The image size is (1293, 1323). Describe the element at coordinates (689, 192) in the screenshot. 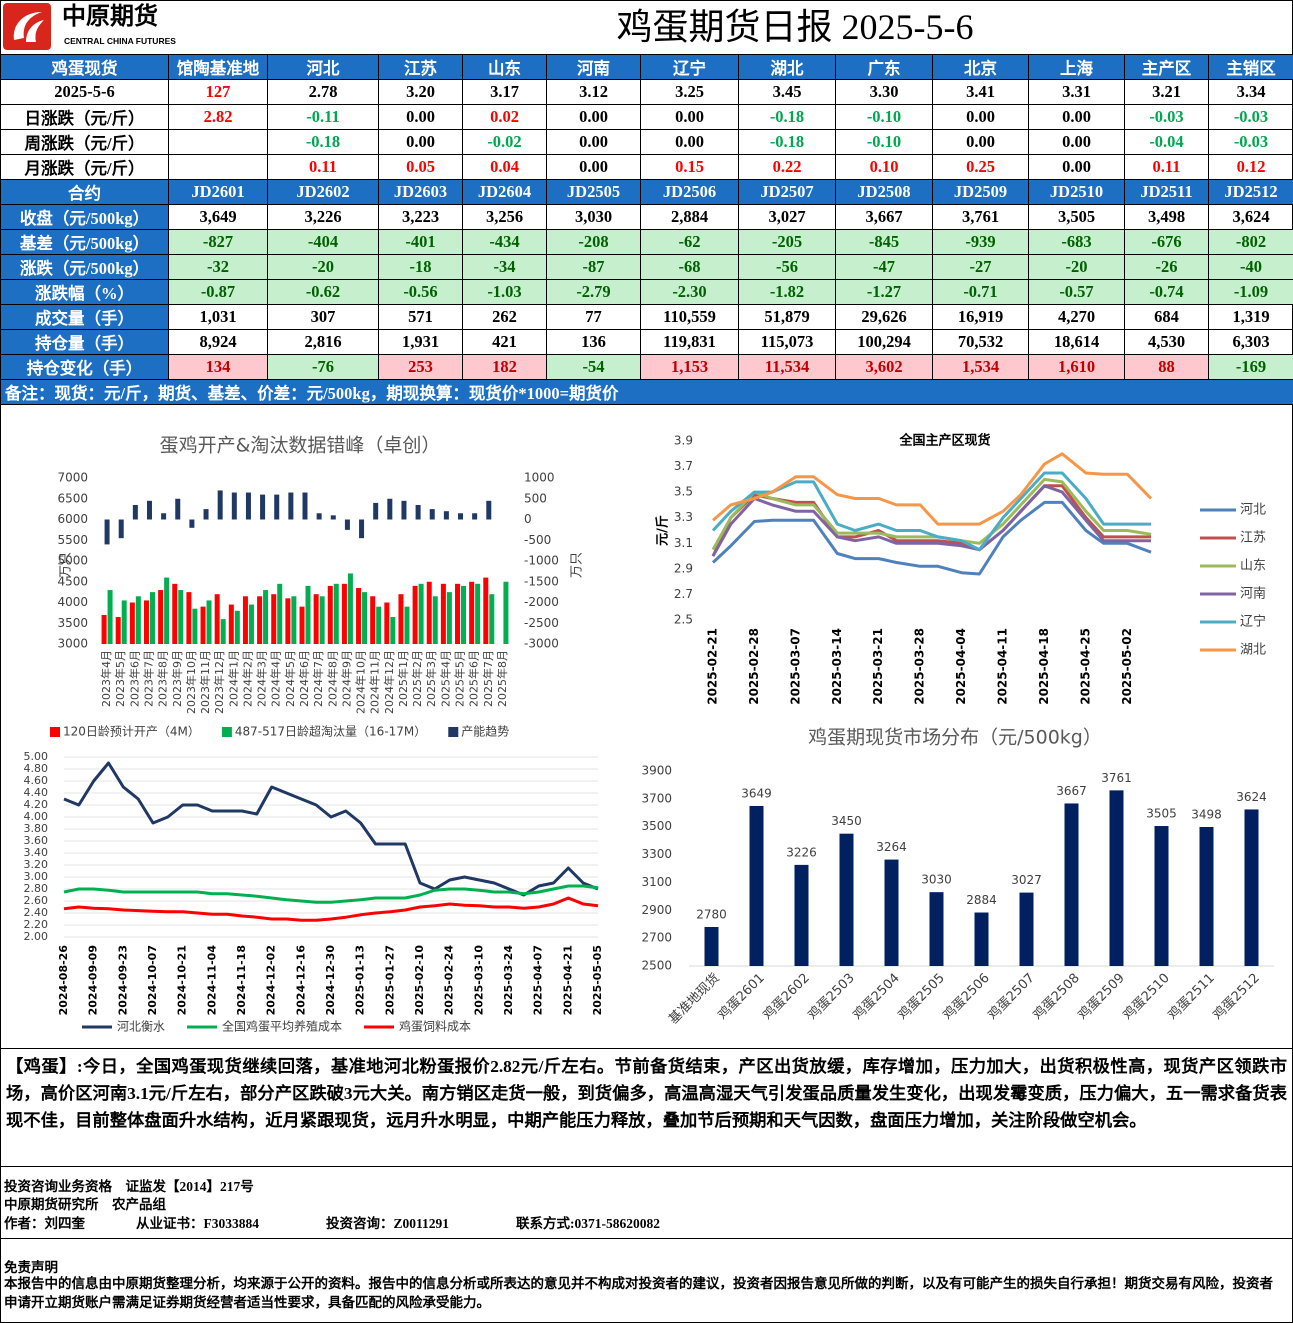

I see `cell: JD2506` at that location.